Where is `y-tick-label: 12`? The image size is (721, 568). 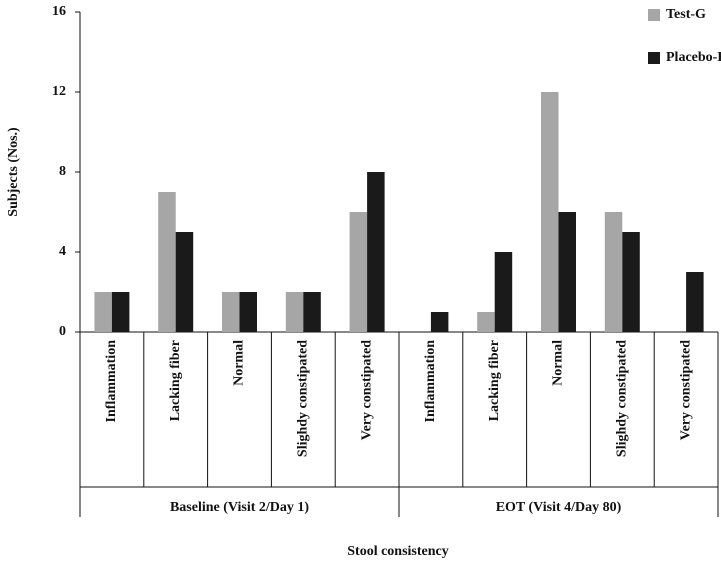 y-tick-label: 12 is located at coordinates (59, 91).